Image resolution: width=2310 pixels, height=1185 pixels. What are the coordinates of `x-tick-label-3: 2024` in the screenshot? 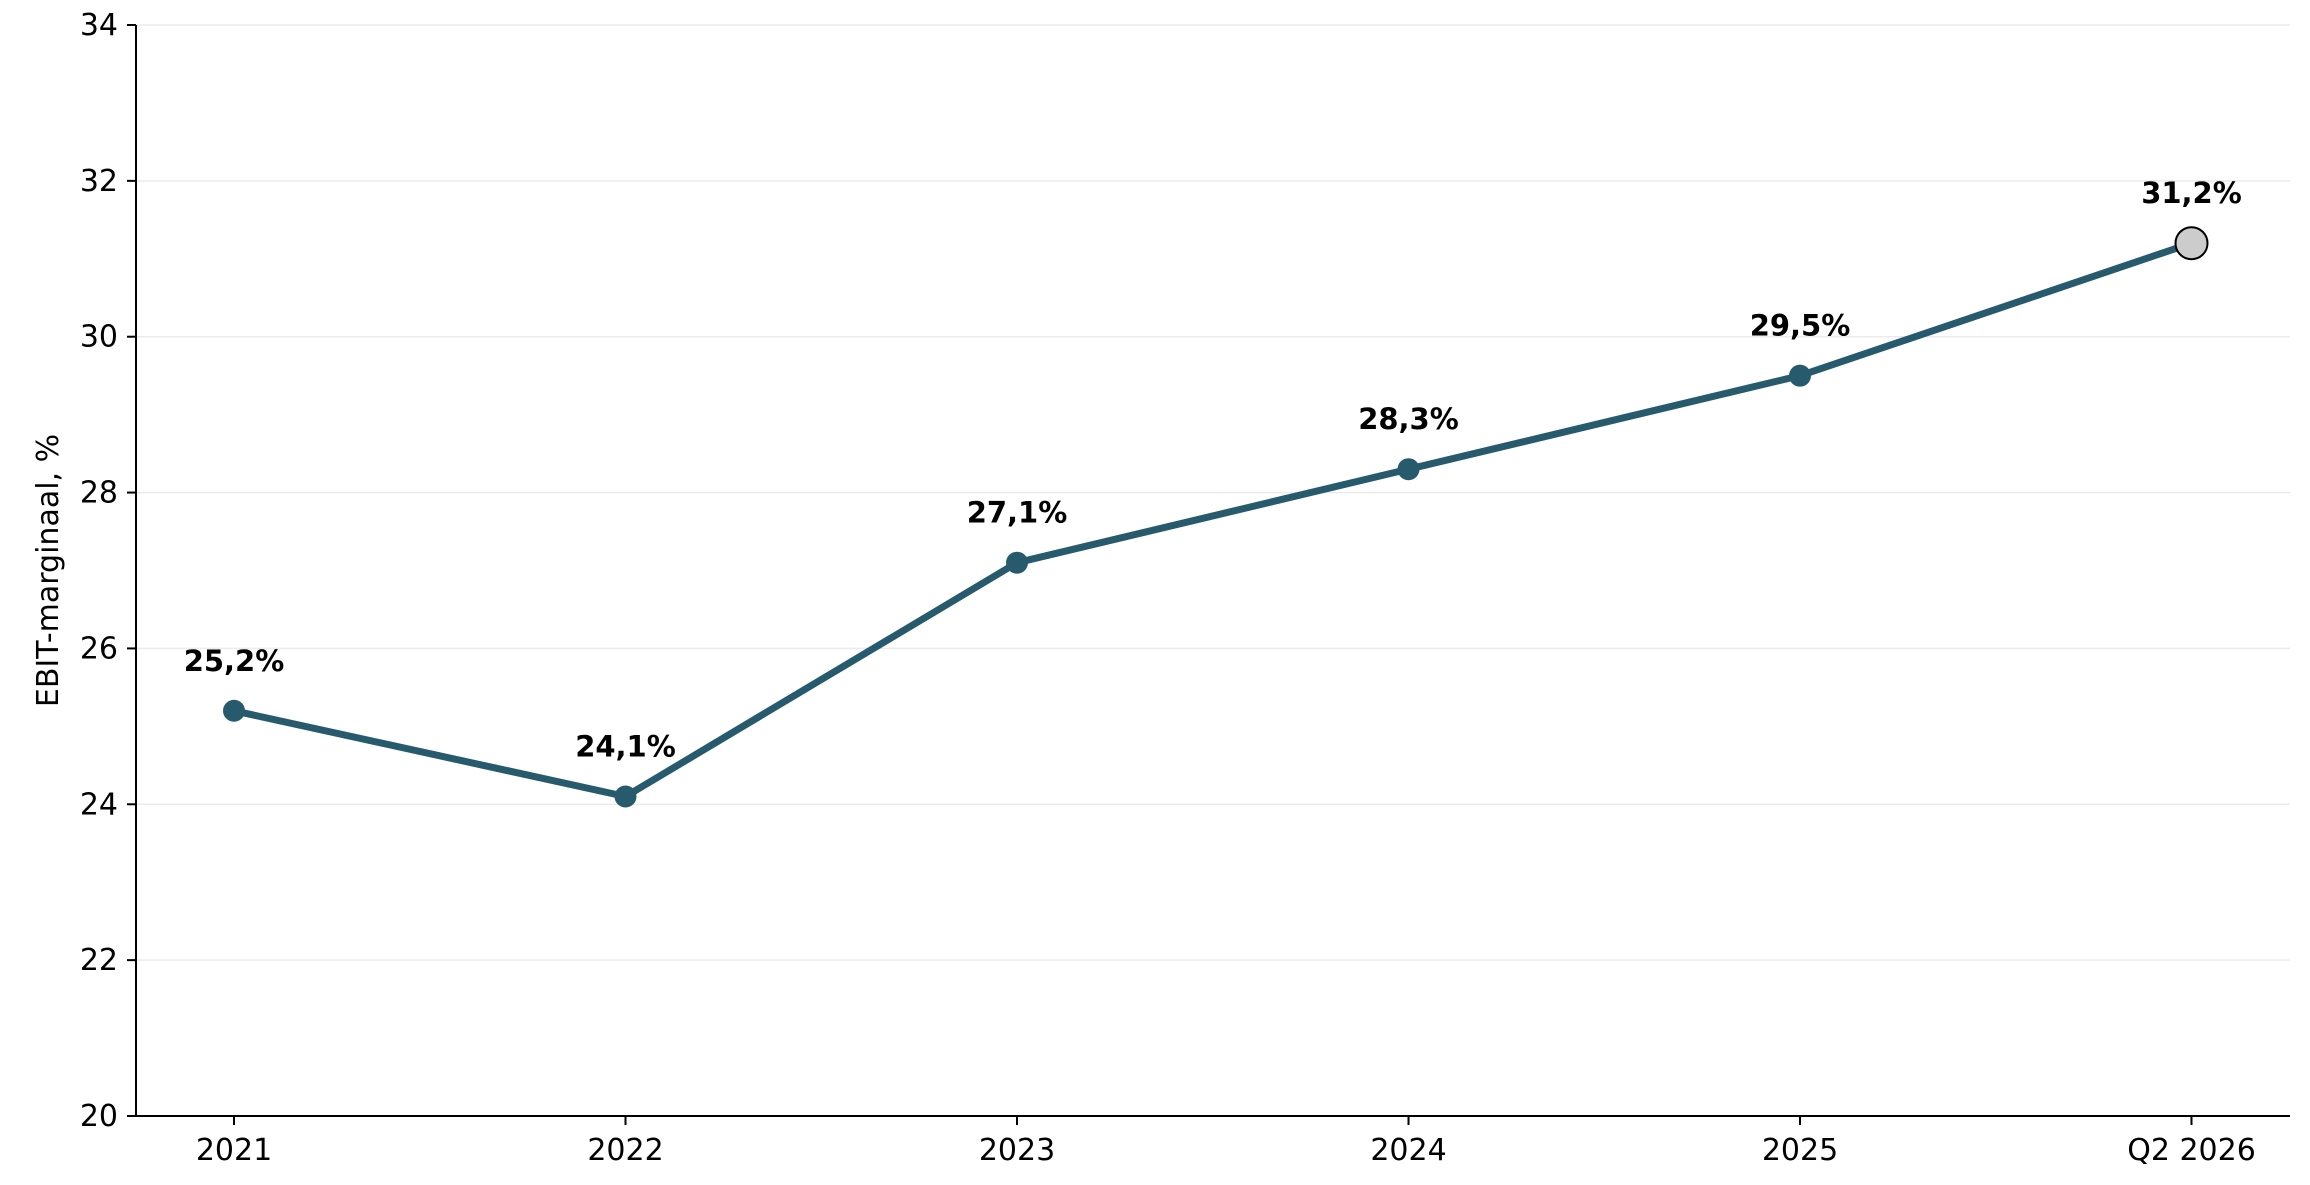 It's located at (1408, 1150).